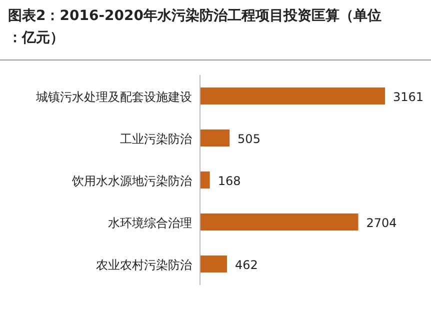 Image resolution: width=431 pixels, height=334 pixels. Describe the element at coordinates (144, 265) in the screenshot. I see `y-tick-label: 农业农村污染防治` at that location.